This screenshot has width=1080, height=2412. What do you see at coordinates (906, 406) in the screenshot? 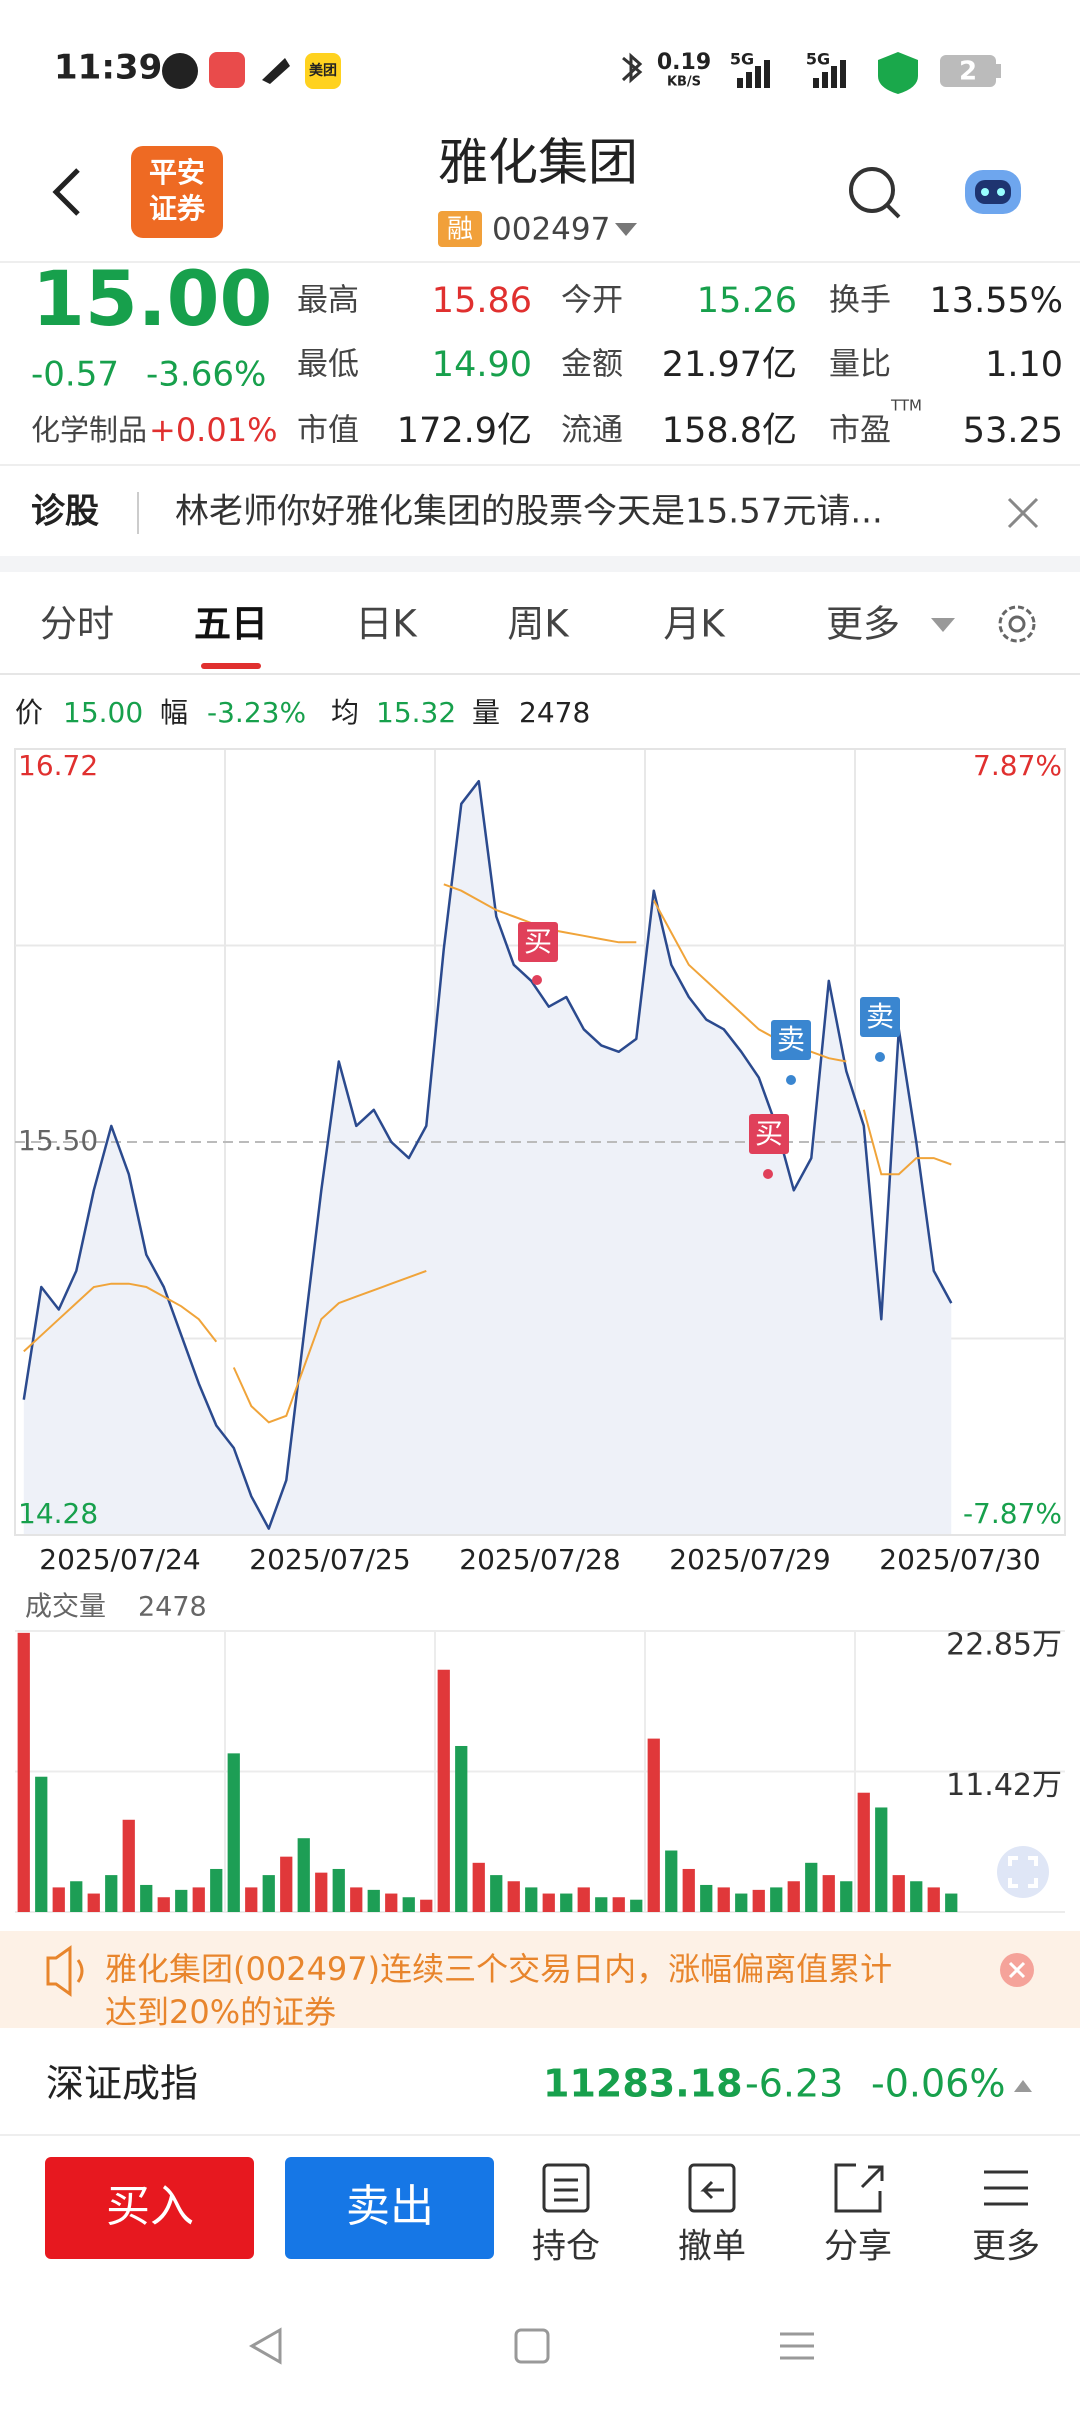
I see `field-sup: TTM` at bounding box center [906, 406].